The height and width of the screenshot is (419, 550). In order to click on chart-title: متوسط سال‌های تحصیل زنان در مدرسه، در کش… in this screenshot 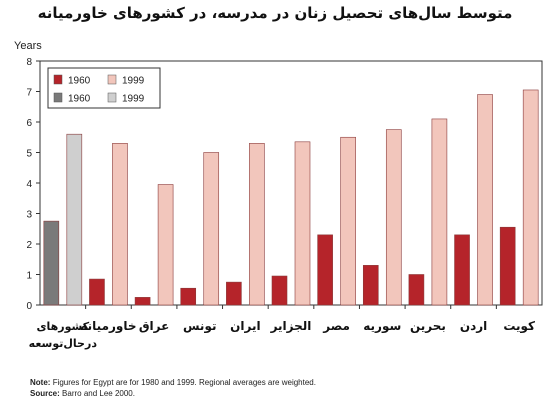, I will do `click(275, 13)`.